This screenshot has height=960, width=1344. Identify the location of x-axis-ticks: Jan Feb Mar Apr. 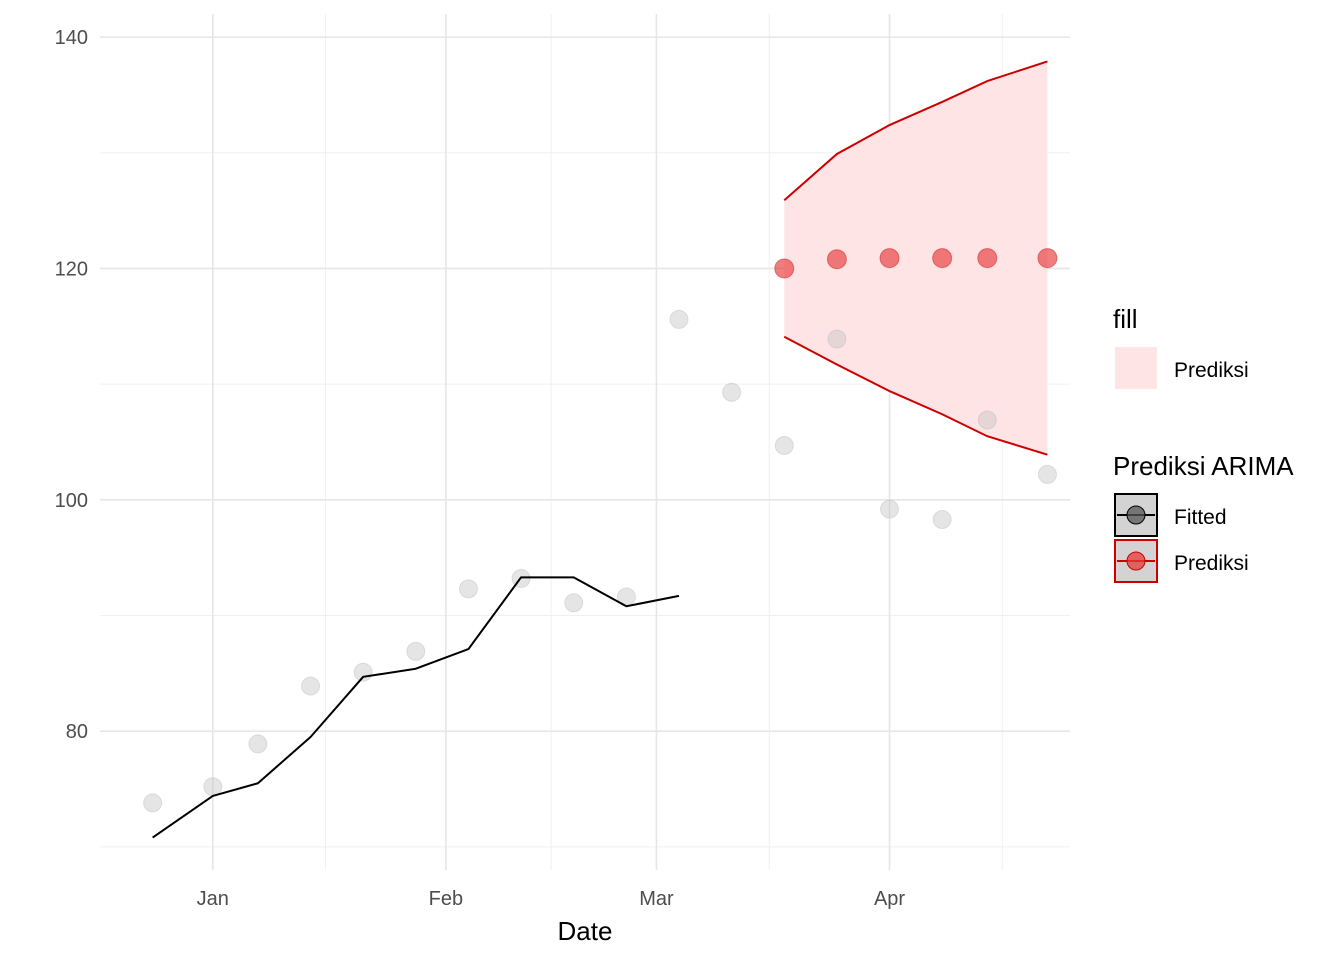
(551, 899).